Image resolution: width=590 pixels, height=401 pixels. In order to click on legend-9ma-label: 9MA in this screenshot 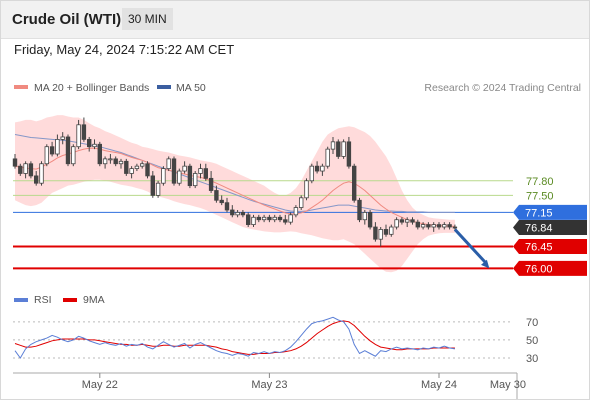, I will do `click(94, 300)`.